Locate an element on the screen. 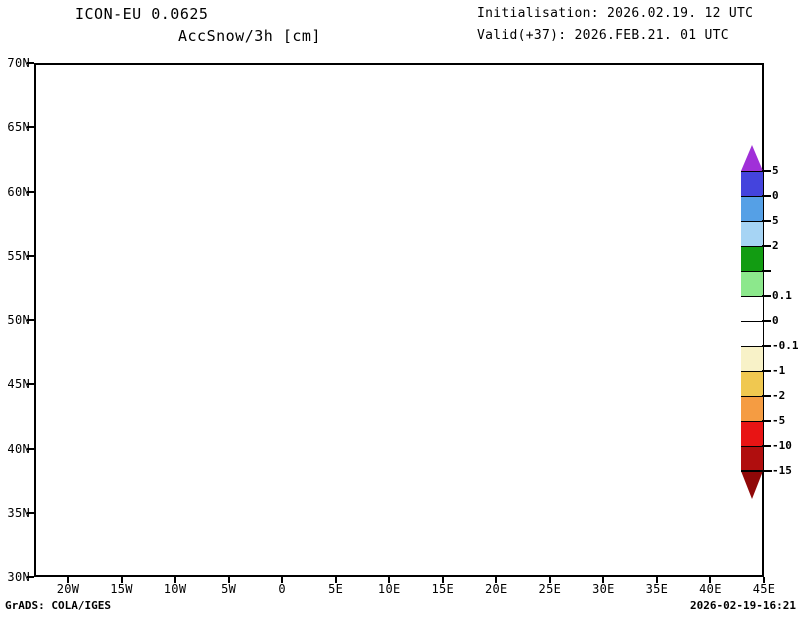 The width and height of the screenshot is (800, 618). generated-timestamp: 2026-02-19-16:21 is located at coordinates (743, 605).